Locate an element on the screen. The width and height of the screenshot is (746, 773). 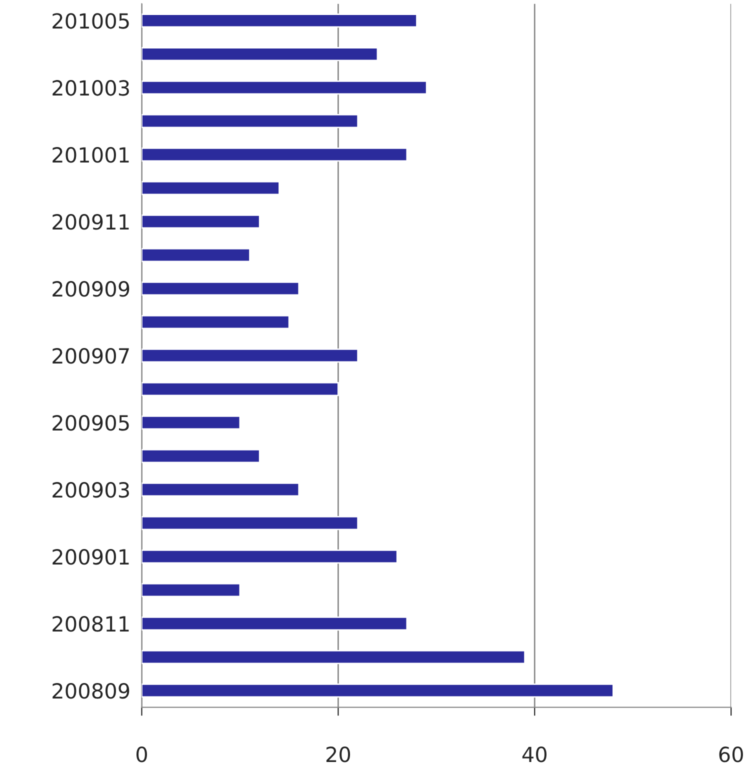
y-tick-label: 201003 is located at coordinates (90, 88).